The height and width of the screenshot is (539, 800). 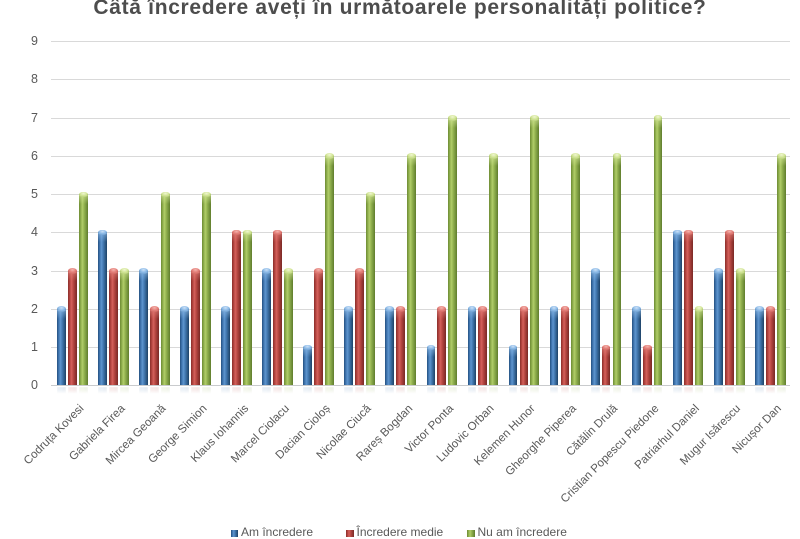 I want to click on y-tick-label-8: 8, so click(x=34, y=79).